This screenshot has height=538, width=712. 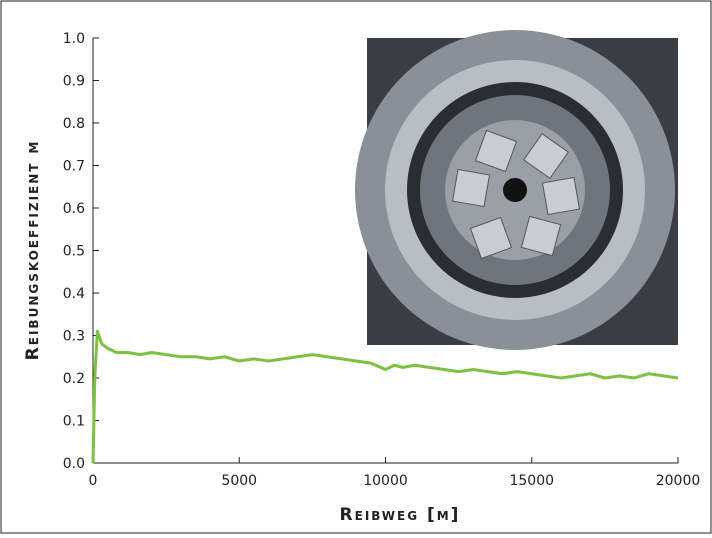 I want to click on photo-pads, so click(x=516, y=194).